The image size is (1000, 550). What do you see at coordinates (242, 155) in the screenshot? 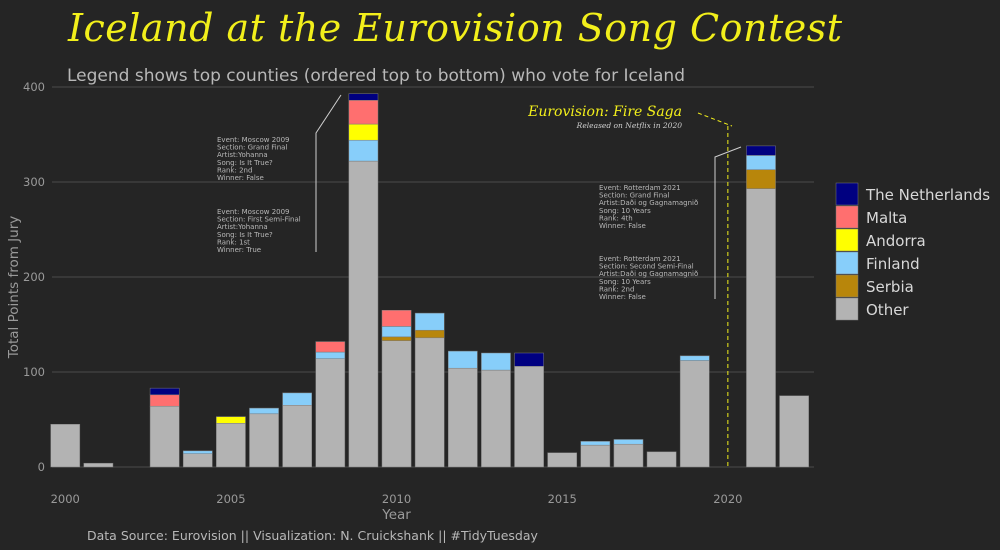
I see `annotation-line: Artist:Yohanna` at bounding box center [242, 155].